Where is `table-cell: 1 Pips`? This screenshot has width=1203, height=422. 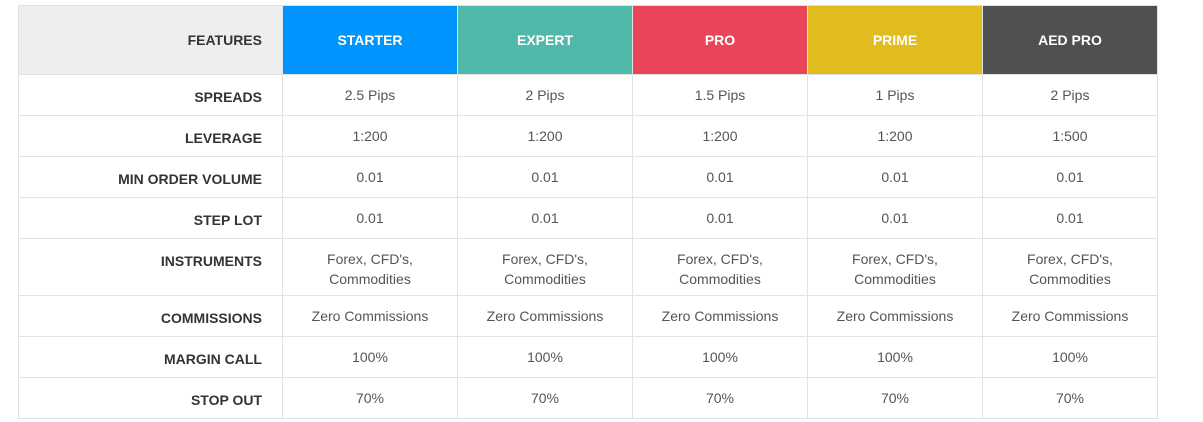
table-cell: 1 Pips is located at coordinates (895, 95).